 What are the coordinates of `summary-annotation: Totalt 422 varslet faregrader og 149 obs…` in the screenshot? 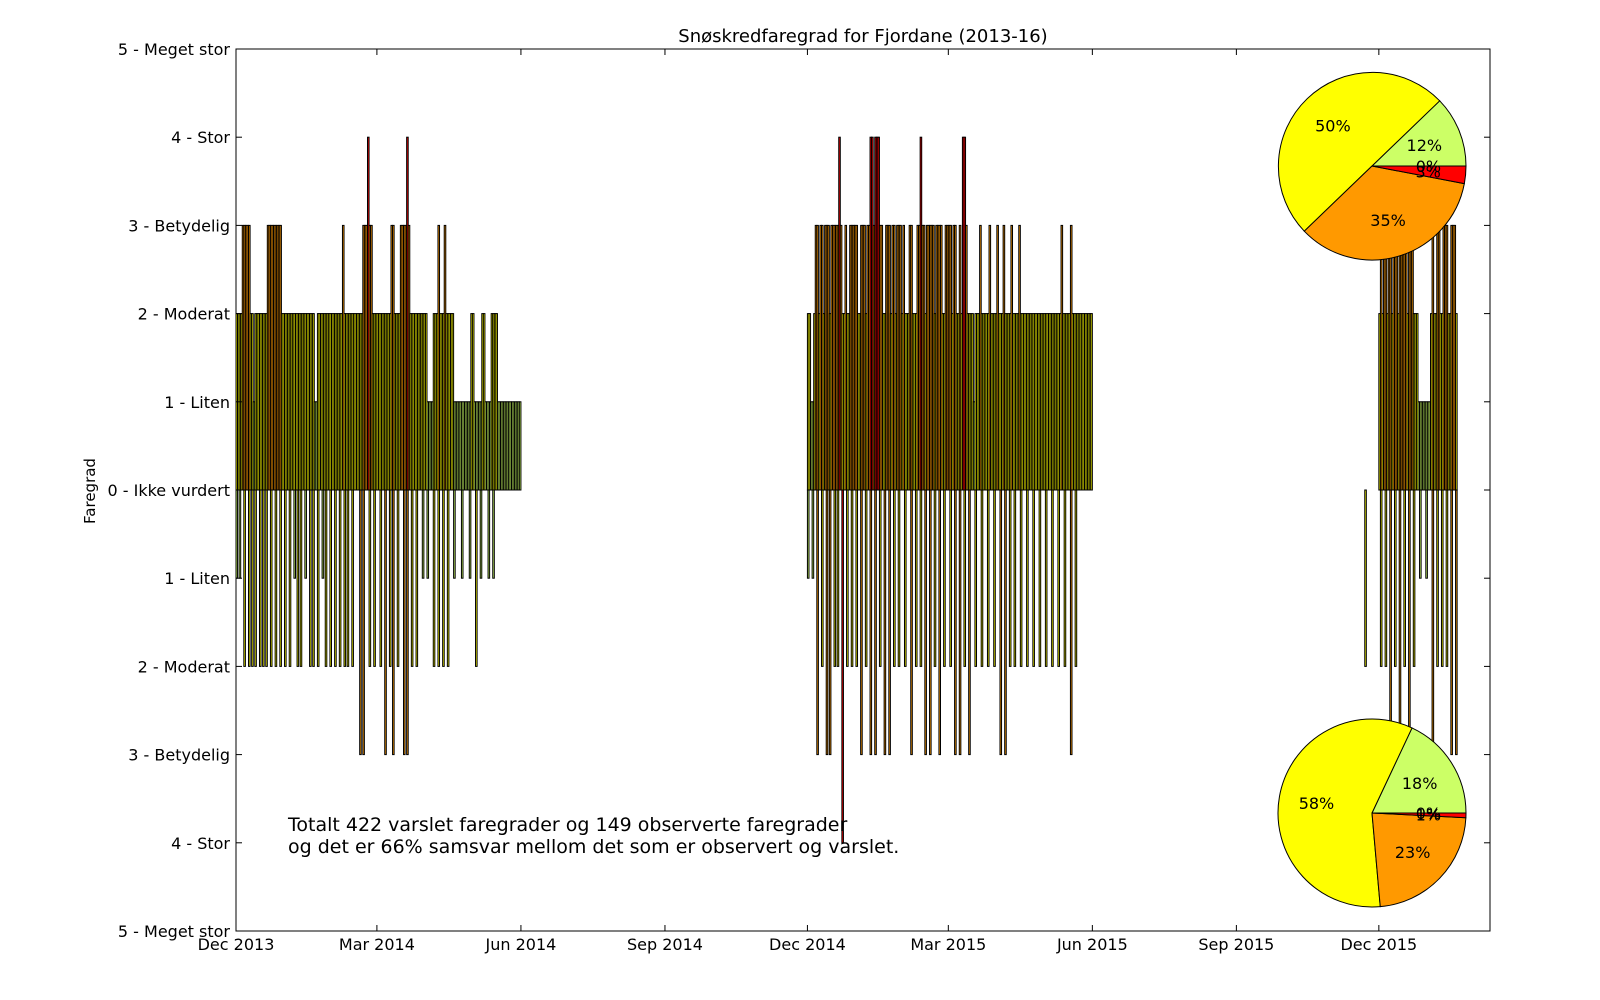 It's located at (593, 836).